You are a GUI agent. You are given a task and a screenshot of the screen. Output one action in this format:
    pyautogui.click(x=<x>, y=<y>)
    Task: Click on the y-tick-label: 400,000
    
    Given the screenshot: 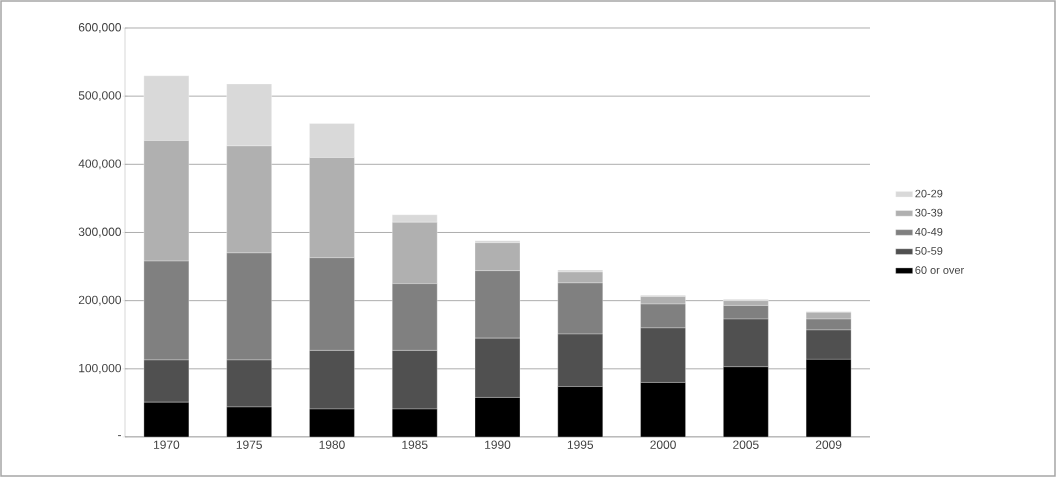 What is the action you would take?
    pyautogui.click(x=100, y=164)
    